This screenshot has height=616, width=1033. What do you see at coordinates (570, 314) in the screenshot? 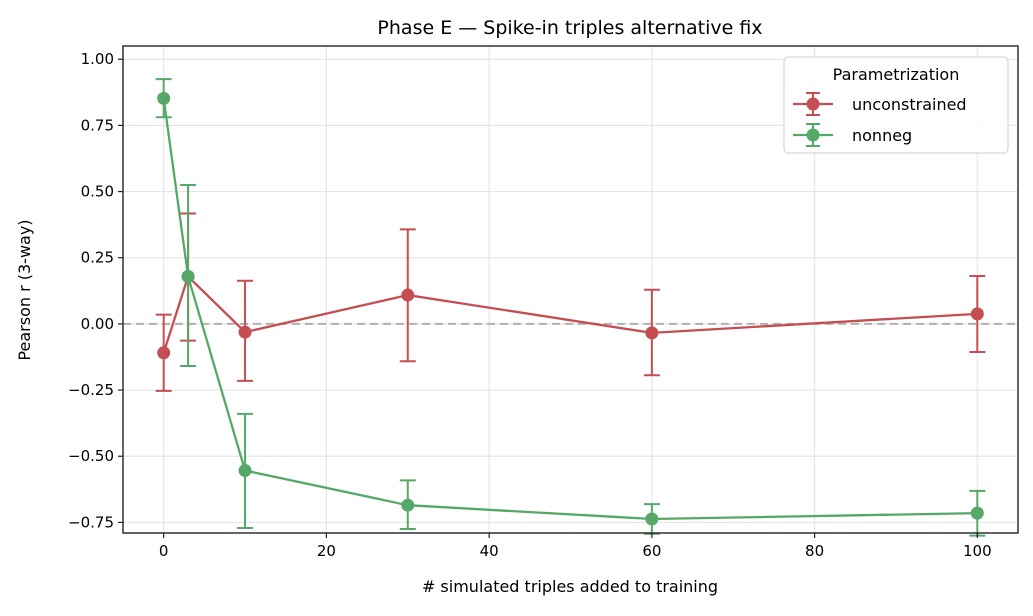
I see `series-line` at bounding box center [570, 314].